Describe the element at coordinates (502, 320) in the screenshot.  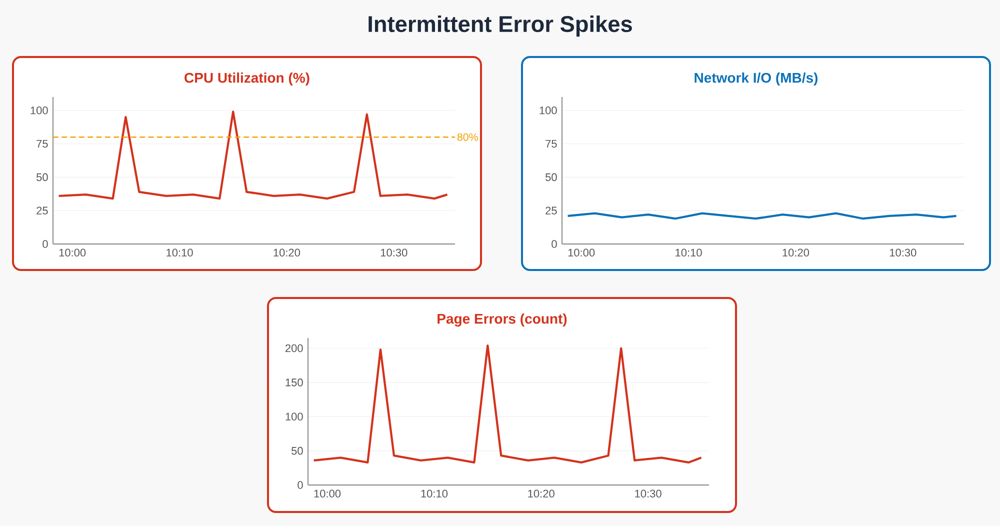
I see `chart-title: Page Errors (count)` at that location.